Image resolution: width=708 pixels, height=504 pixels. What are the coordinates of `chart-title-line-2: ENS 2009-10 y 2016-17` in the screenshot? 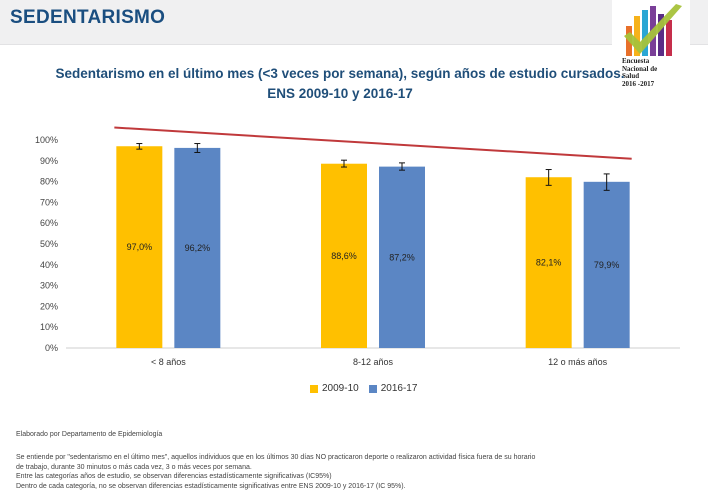 It's located at (340, 93).